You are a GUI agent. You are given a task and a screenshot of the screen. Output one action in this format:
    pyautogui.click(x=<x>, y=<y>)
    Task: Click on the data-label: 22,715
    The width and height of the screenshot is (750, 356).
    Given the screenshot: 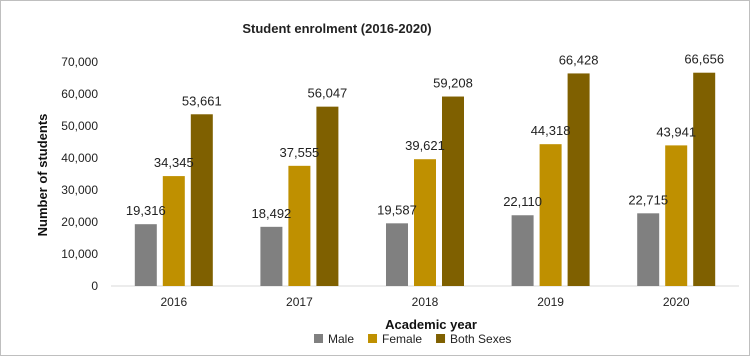 What is the action you would take?
    pyautogui.click(x=648, y=199)
    